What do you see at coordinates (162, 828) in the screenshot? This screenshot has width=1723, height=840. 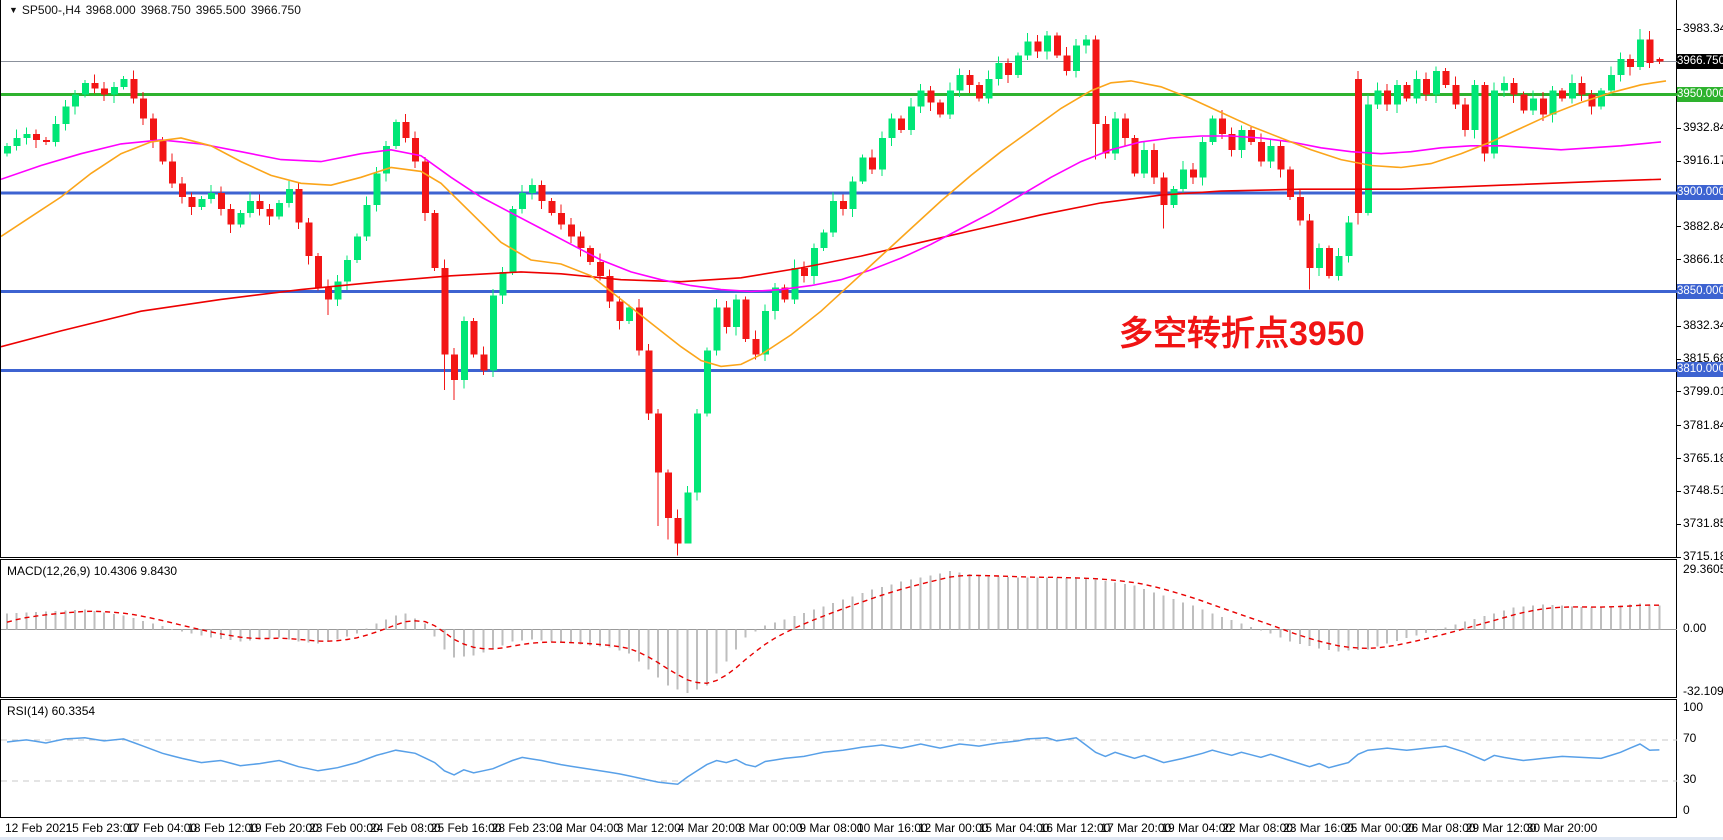 I see `time-axis-label: 17 Feb 04:00` at bounding box center [162, 828].